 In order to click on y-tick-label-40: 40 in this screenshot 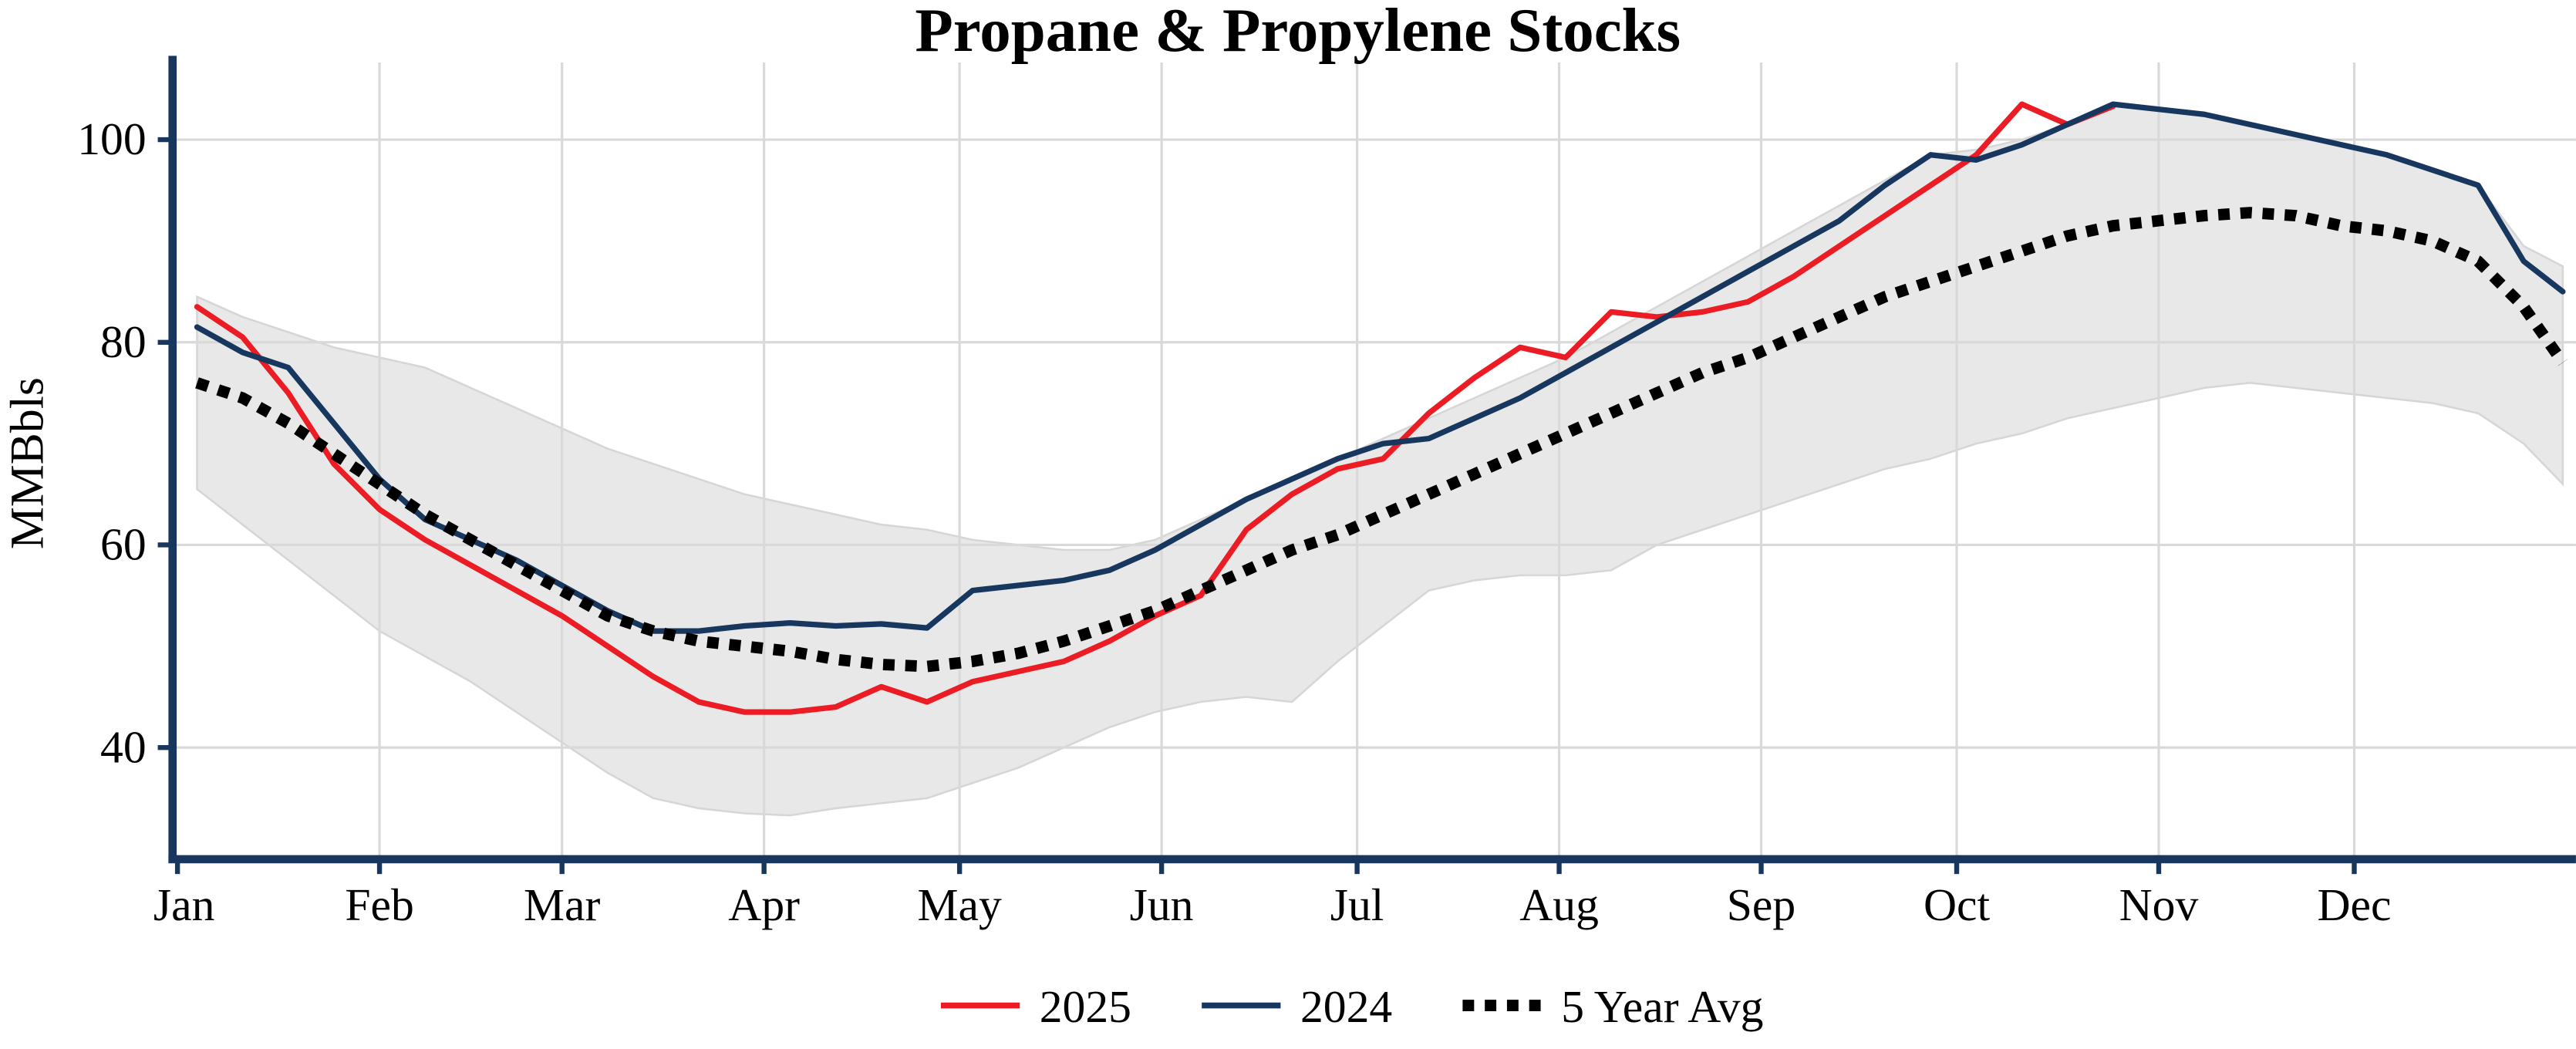, I will do `click(123, 747)`.